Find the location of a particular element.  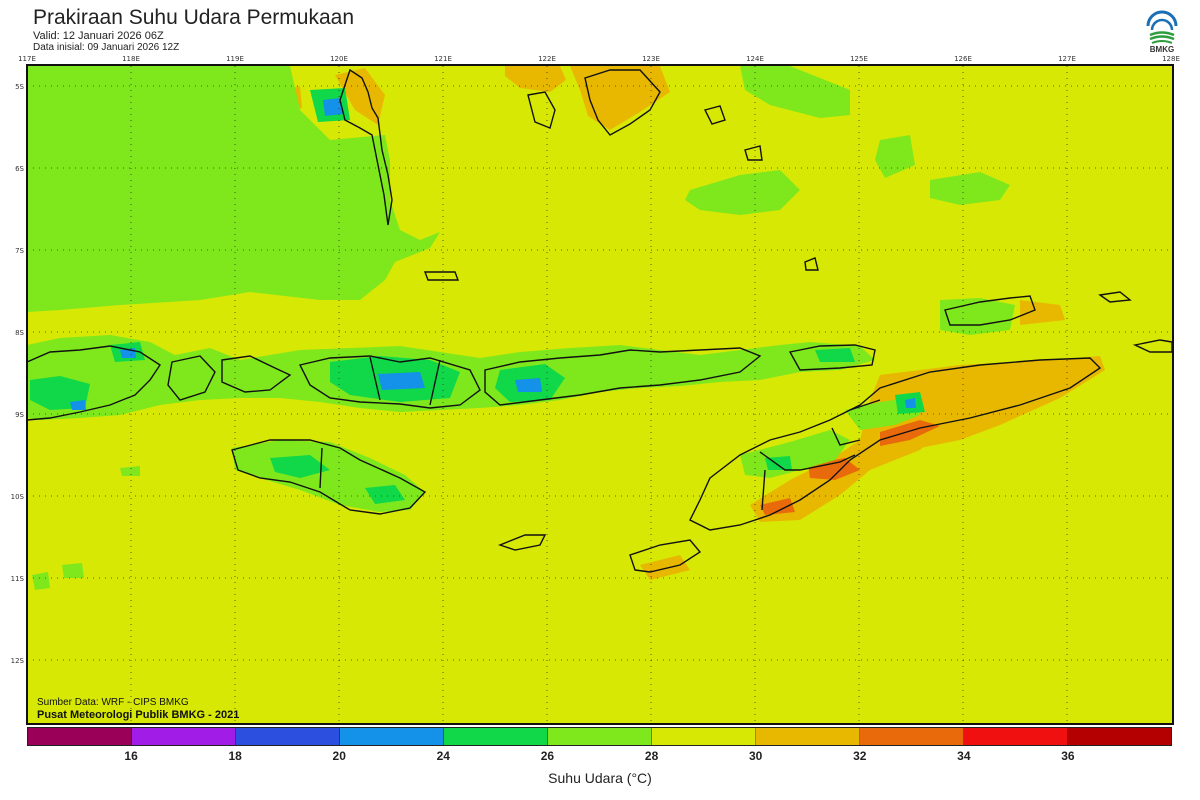

lon-label-118: 118E is located at coordinates (131, 59).